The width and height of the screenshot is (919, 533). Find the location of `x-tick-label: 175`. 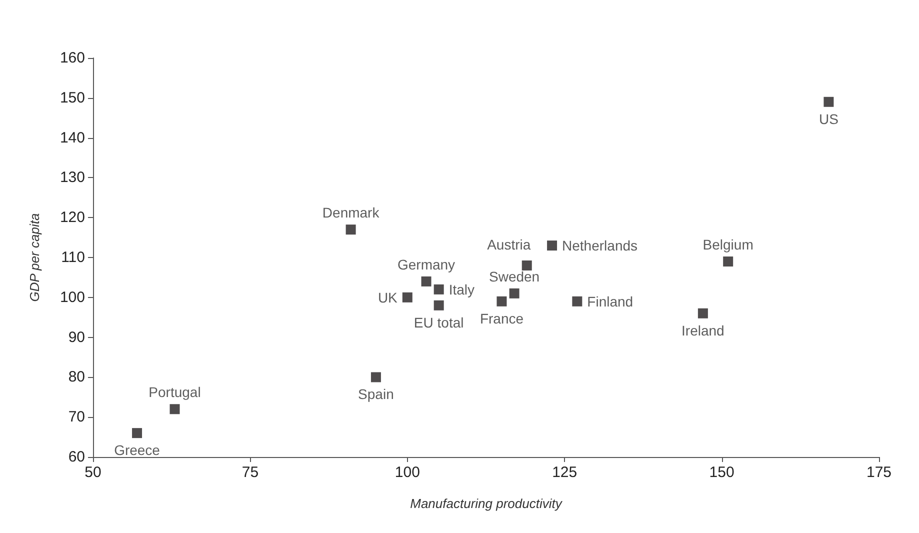

x-tick-label: 175 is located at coordinates (879, 472).